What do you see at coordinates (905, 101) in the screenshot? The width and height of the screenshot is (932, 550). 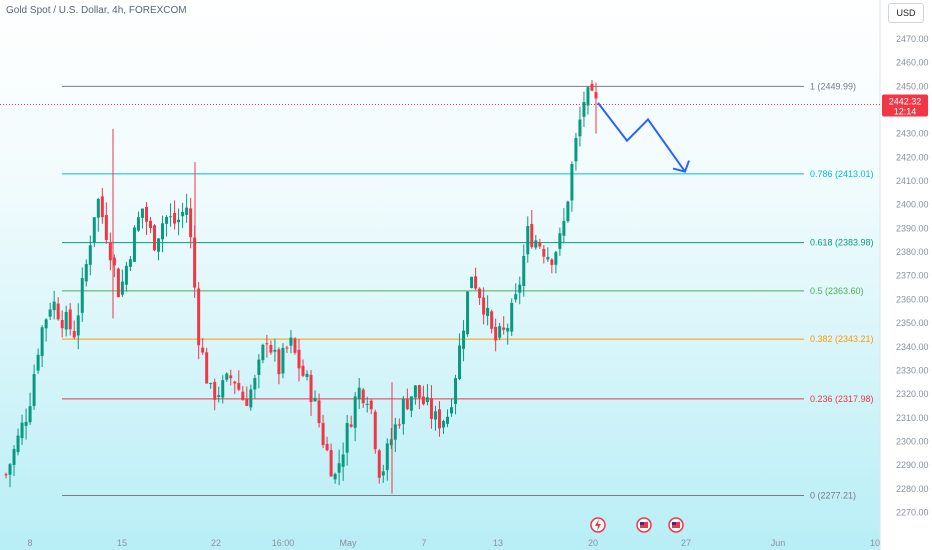 I see `last-price-value: 2442.32` at bounding box center [905, 101].